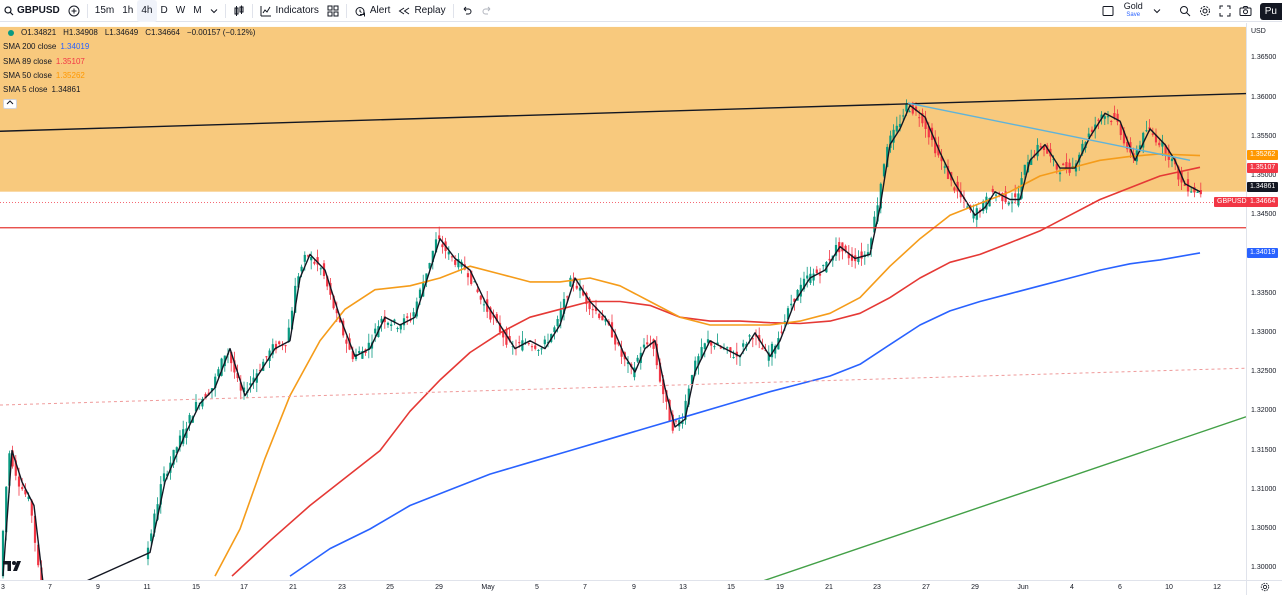 Image resolution: width=1282 pixels, height=595 pixels. Describe the element at coordinates (467, 11) in the screenshot. I see `undo-button` at that location.